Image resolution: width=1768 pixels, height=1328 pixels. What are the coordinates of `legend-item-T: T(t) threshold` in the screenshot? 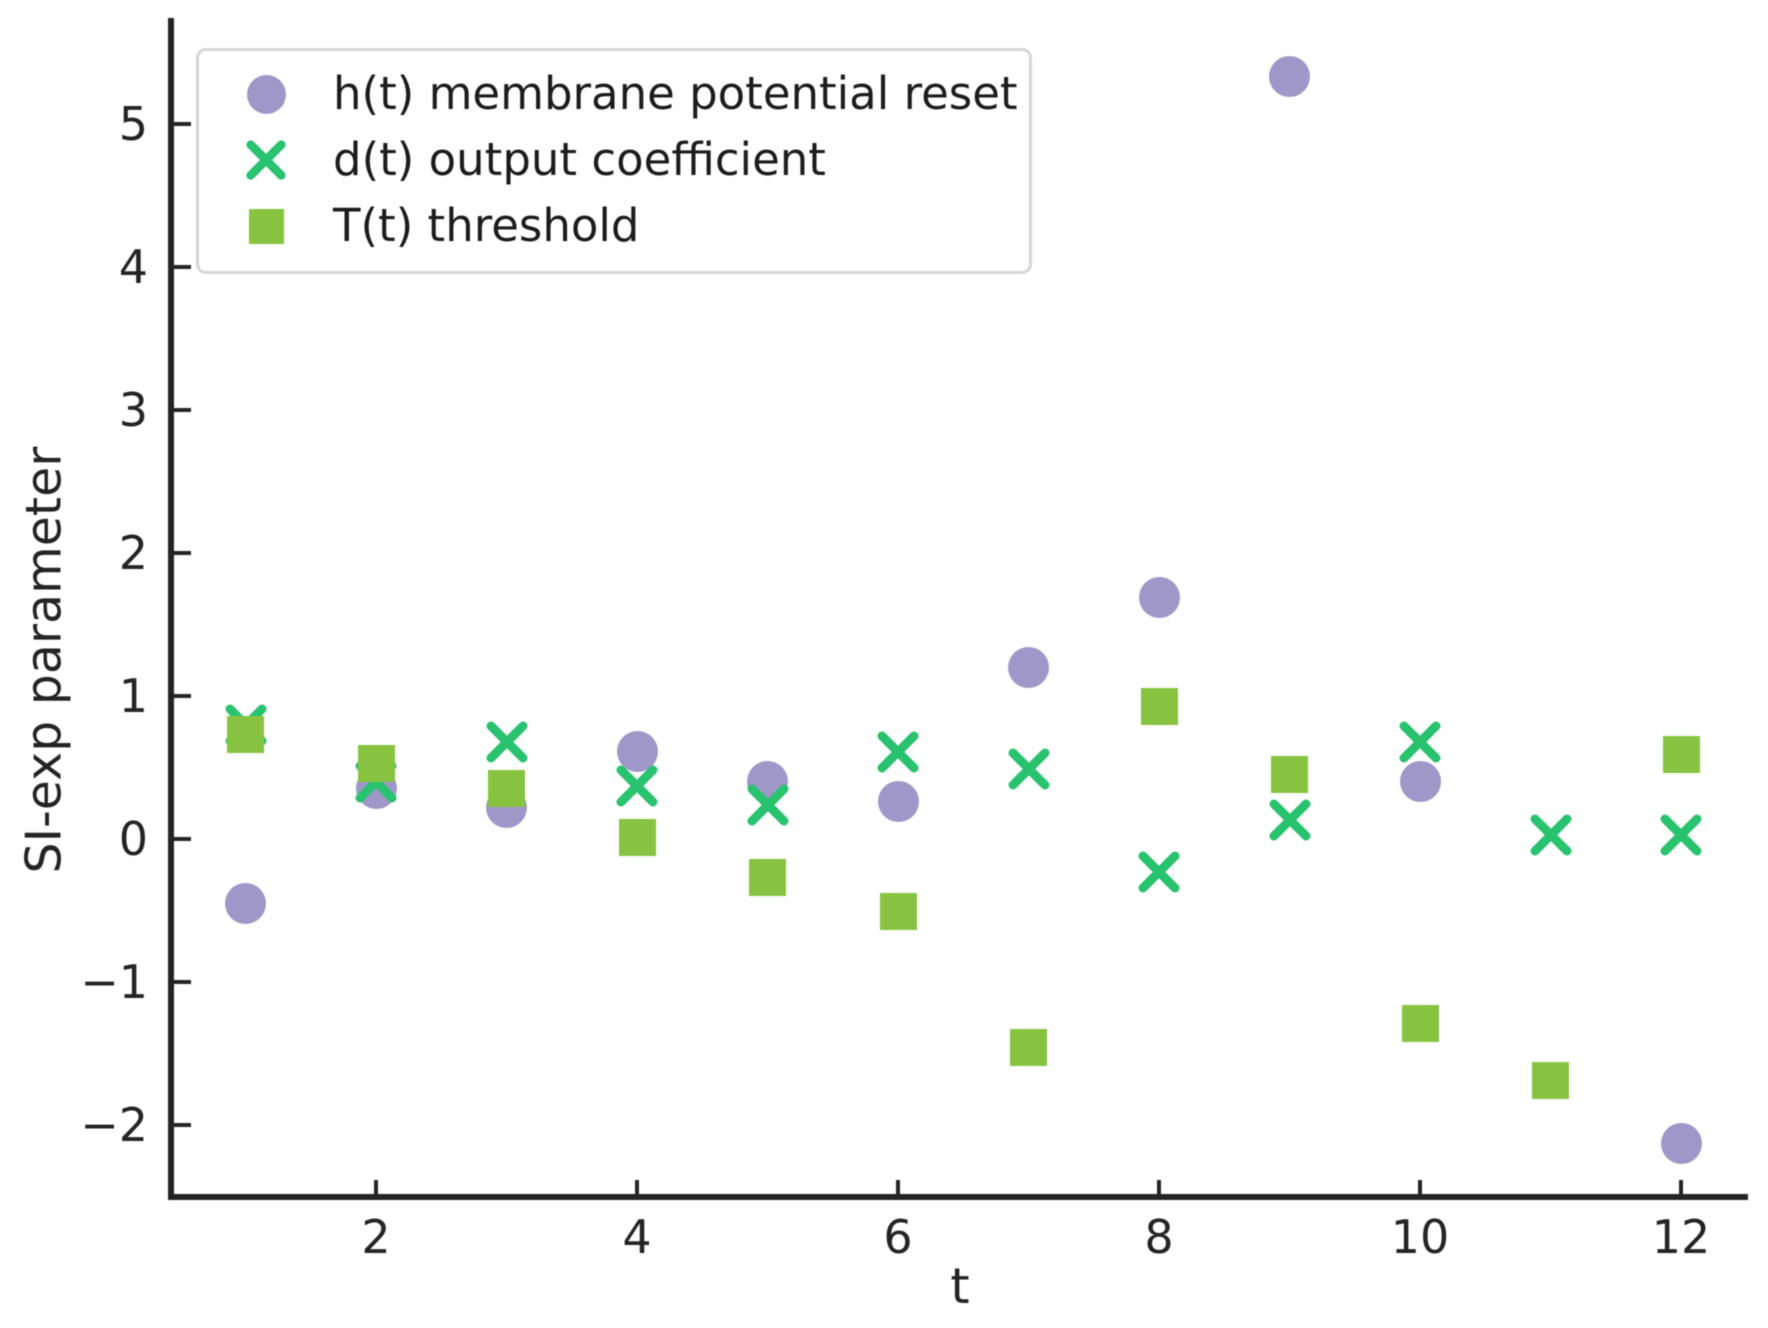 It's located at (614, 226).